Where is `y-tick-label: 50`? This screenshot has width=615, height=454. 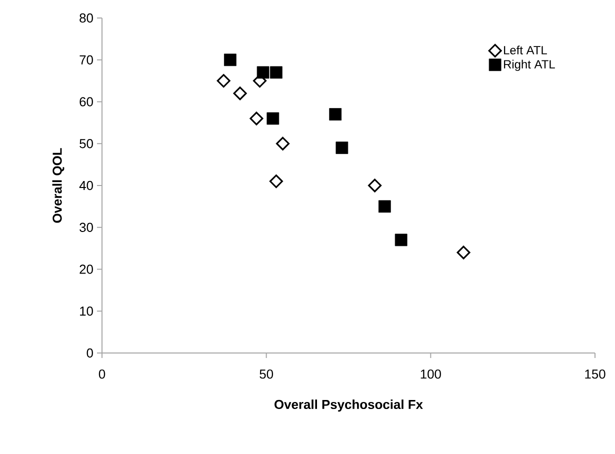 y-tick-label: 50 is located at coordinates (86, 143).